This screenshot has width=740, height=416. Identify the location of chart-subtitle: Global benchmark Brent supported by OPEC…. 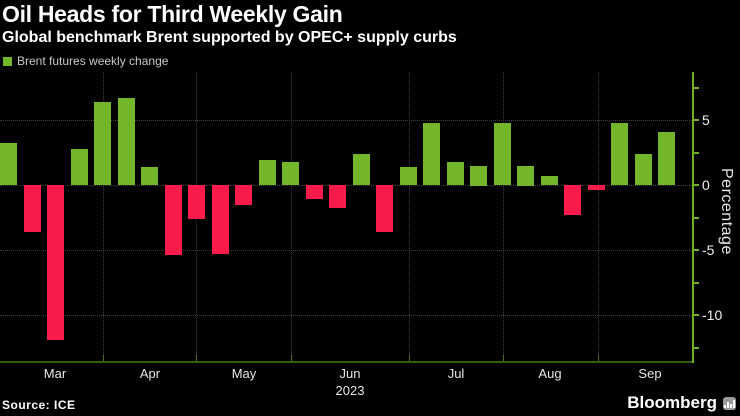
(229, 37).